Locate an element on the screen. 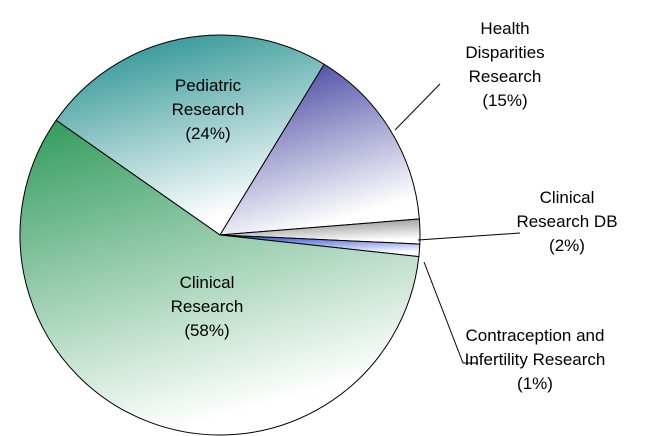 The height and width of the screenshot is (436, 669). slice-label: Health Disparities Research (15%) is located at coordinates (505, 65).